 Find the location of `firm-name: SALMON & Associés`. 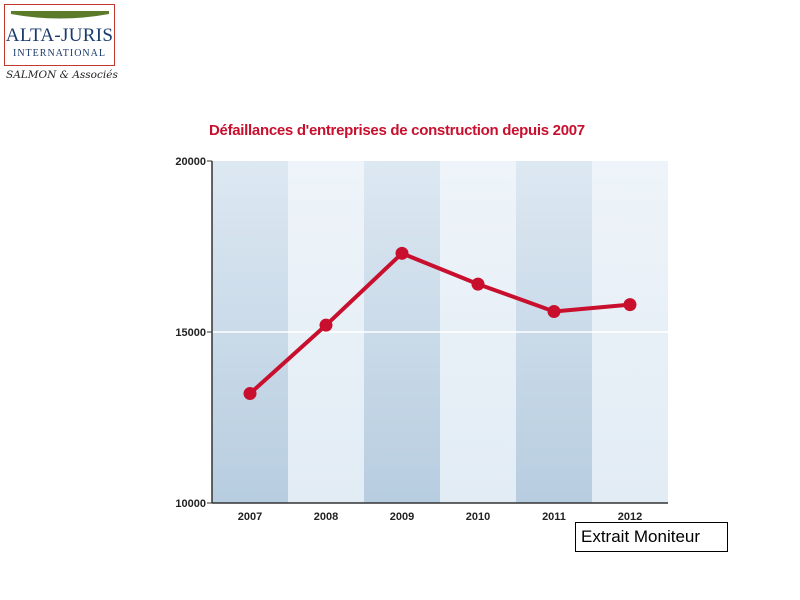

firm-name: SALMON & Associés is located at coordinates (62, 75).